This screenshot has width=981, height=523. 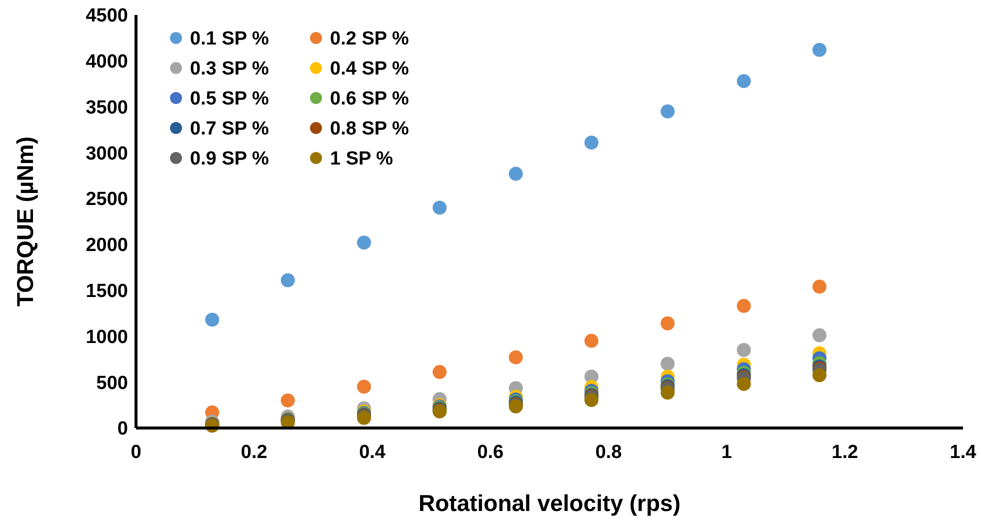 What do you see at coordinates (107, 153) in the screenshot?
I see `y-tick-label: 3000` at bounding box center [107, 153].